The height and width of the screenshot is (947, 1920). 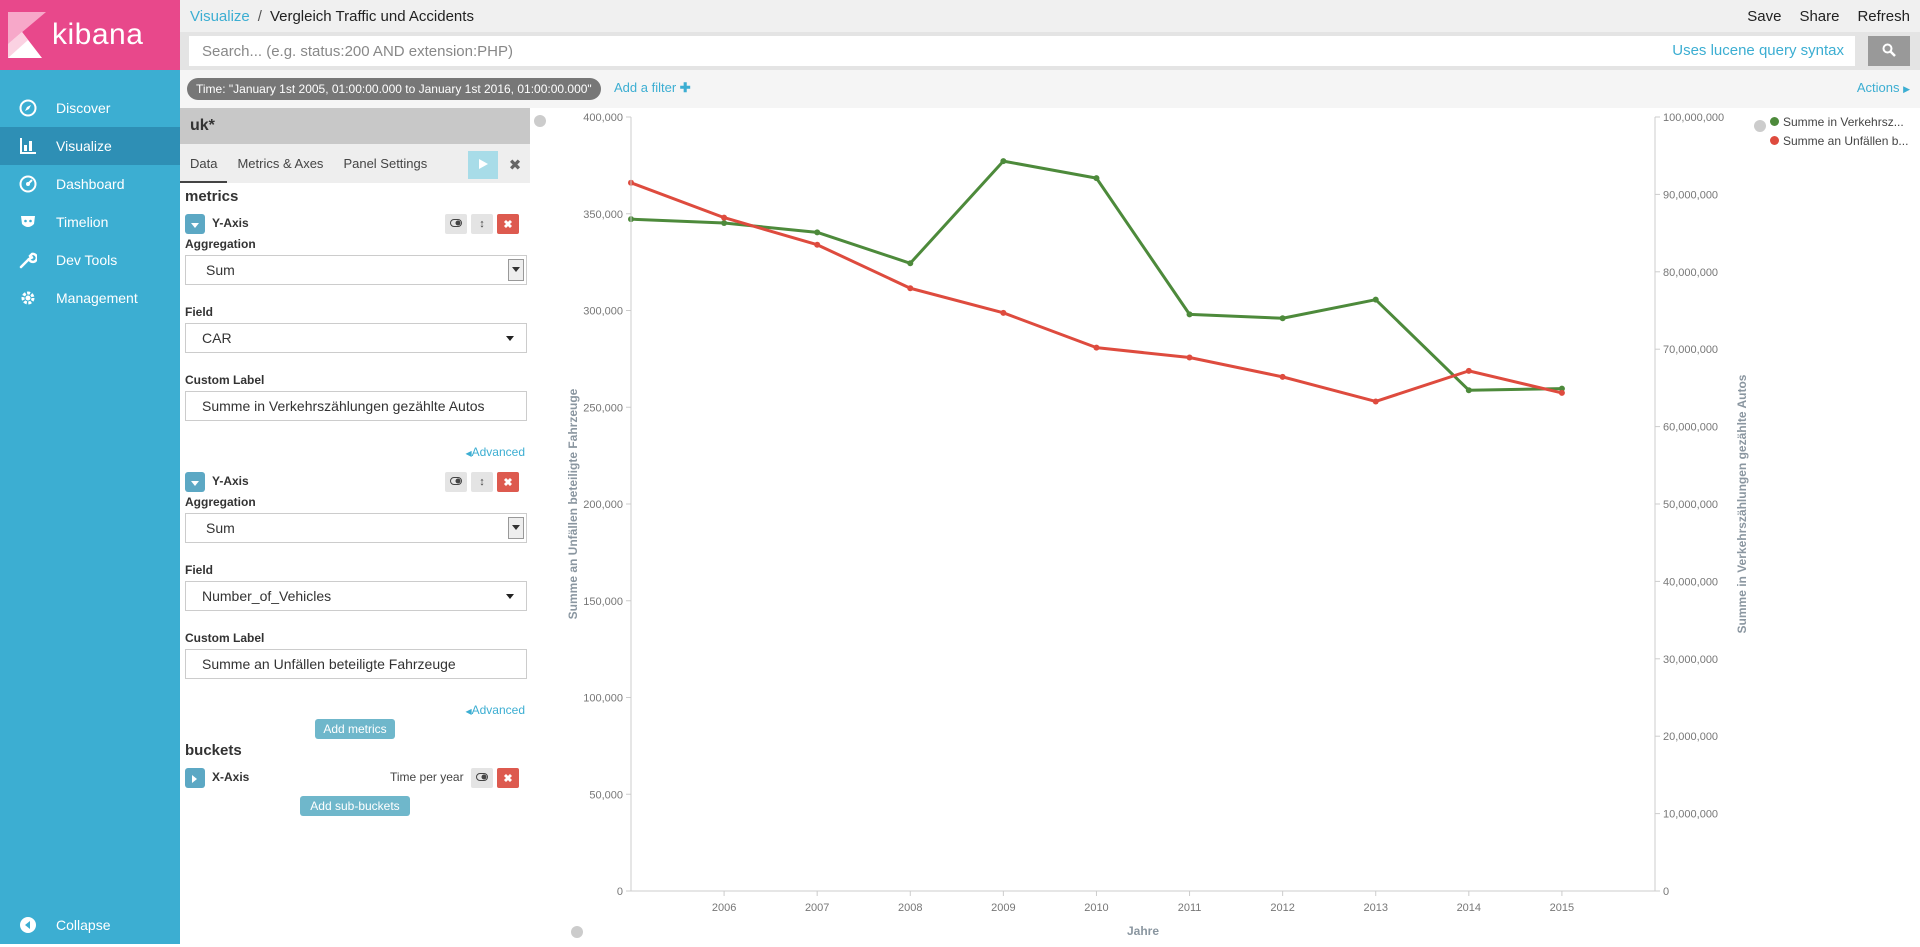 What do you see at coordinates (1819, 16) in the screenshot?
I see `share-button: Share` at bounding box center [1819, 16].